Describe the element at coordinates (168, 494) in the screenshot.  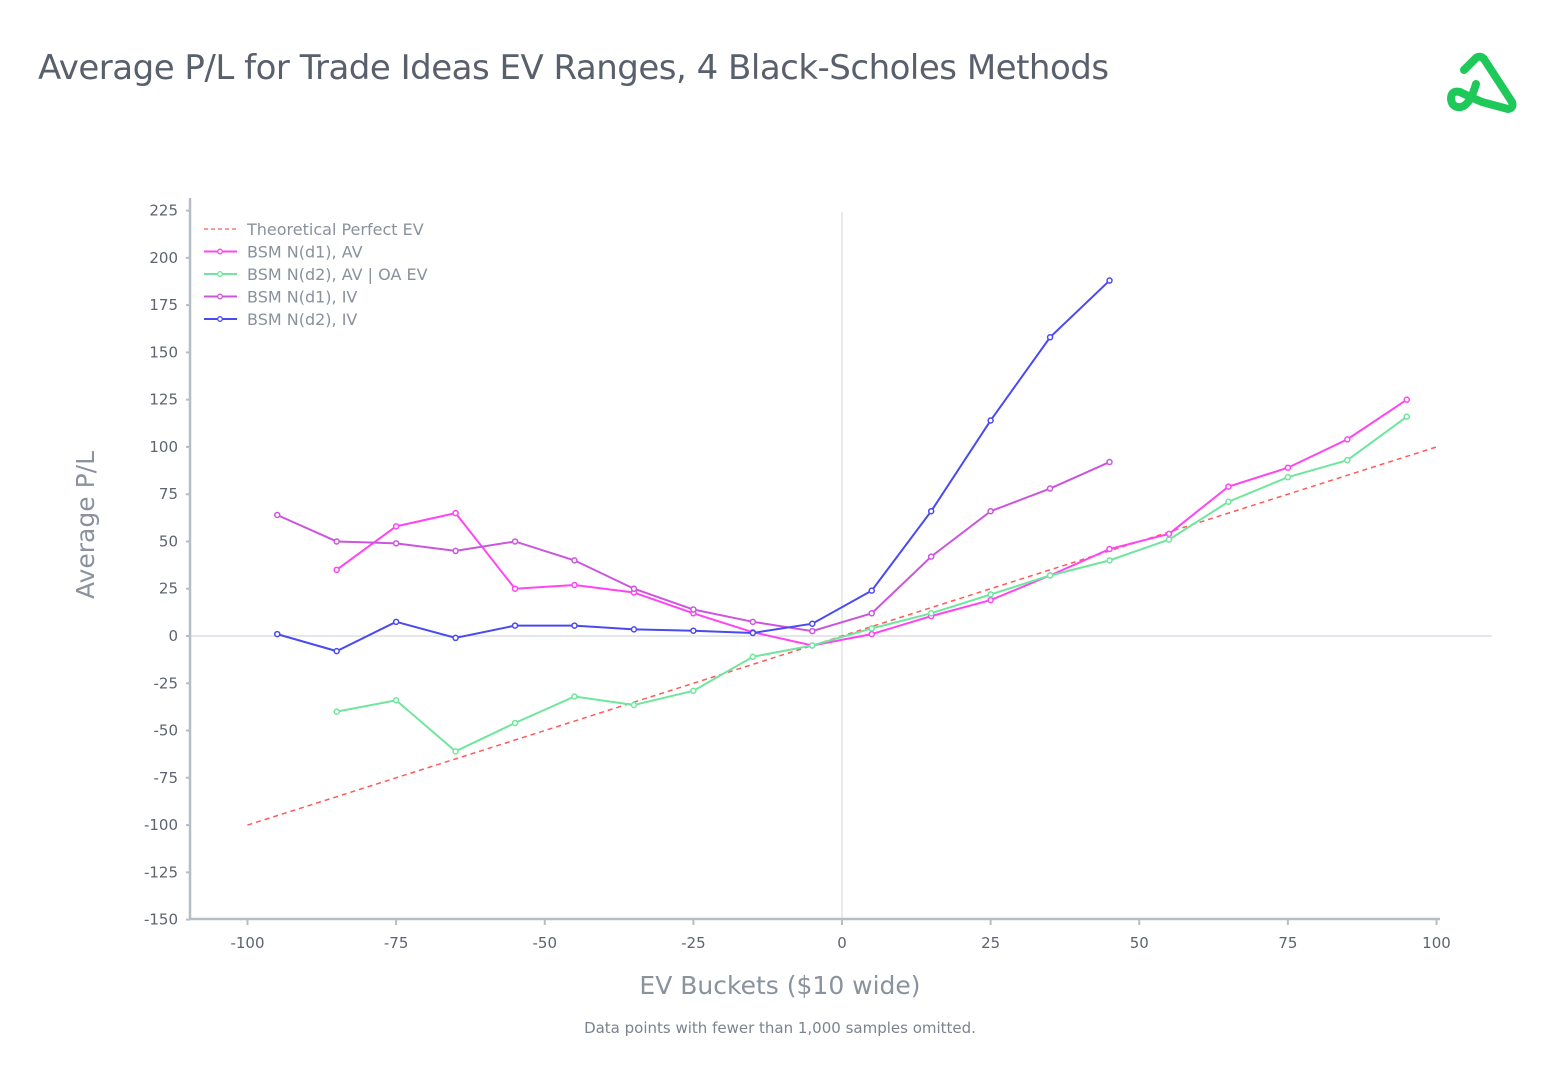
I see `y-tick-label: 75` at that location.